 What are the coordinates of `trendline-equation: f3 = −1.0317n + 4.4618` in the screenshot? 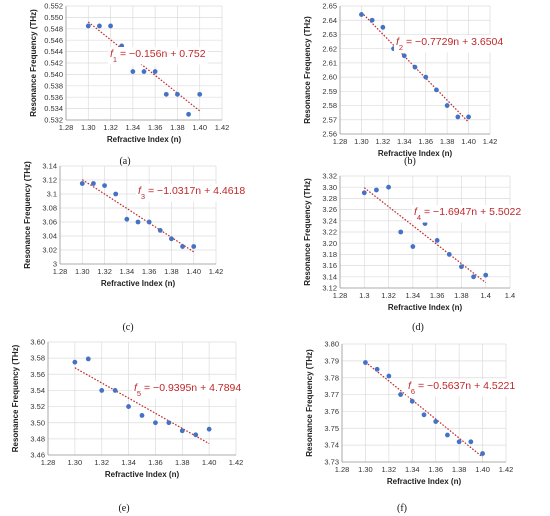 It's located at (192, 193).